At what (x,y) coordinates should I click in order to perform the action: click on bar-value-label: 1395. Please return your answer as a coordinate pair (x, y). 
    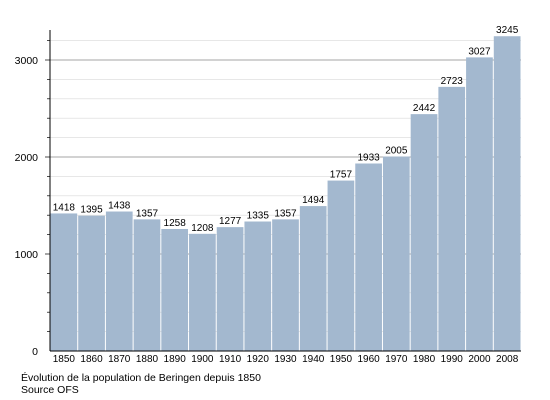
    Looking at the image, I should click on (91, 210).